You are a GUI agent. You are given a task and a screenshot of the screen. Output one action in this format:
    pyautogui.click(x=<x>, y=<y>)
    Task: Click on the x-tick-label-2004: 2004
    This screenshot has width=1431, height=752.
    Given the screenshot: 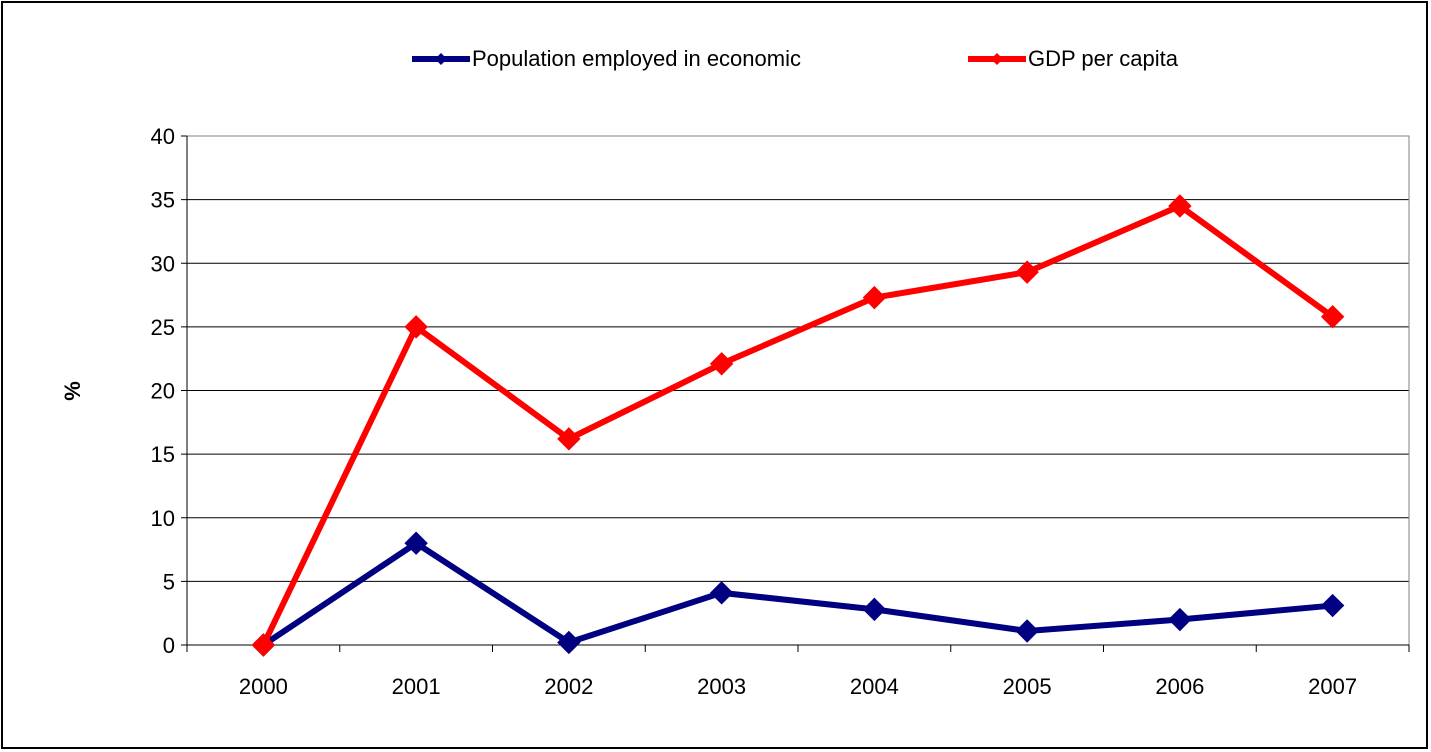 What is the action you would take?
    pyautogui.click(x=874, y=686)
    